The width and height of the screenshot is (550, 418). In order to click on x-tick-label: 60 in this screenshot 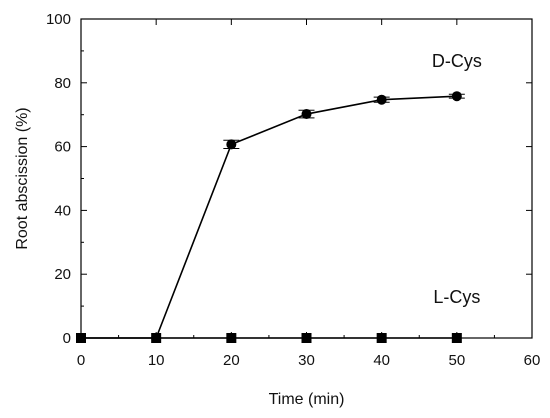, I will do `click(532, 360)`.